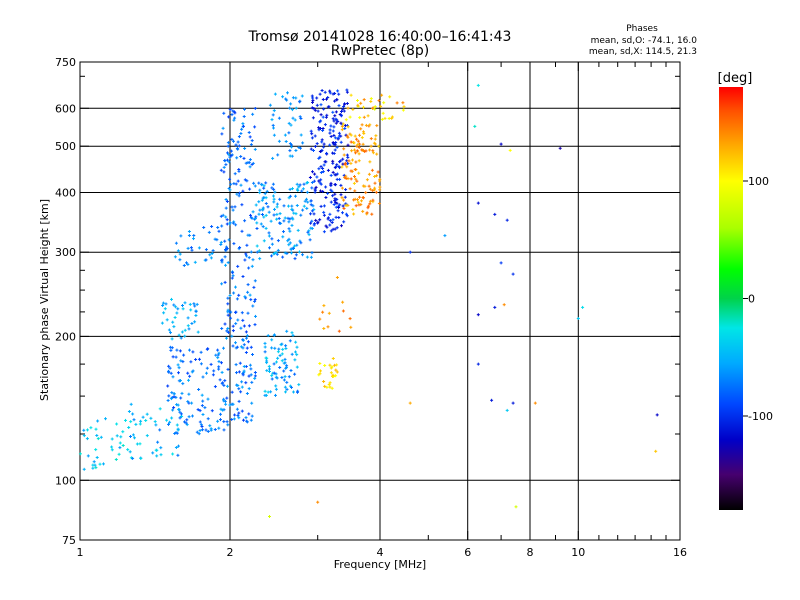  What do you see at coordinates (65, 62) in the screenshot?
I see `y-tick-label: 750` at bounding box center [65, 62].